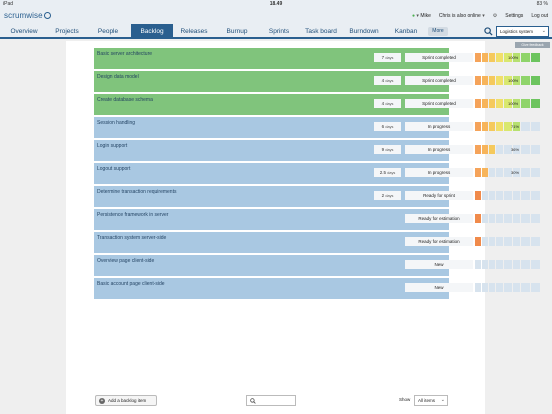 The width and height of the screenshot is (552, 414). What do you see at coordinates (132, 238) in the screenshot?
I see `backlog-item-title: Transaction system server-side` at bounding box center [132, 238].